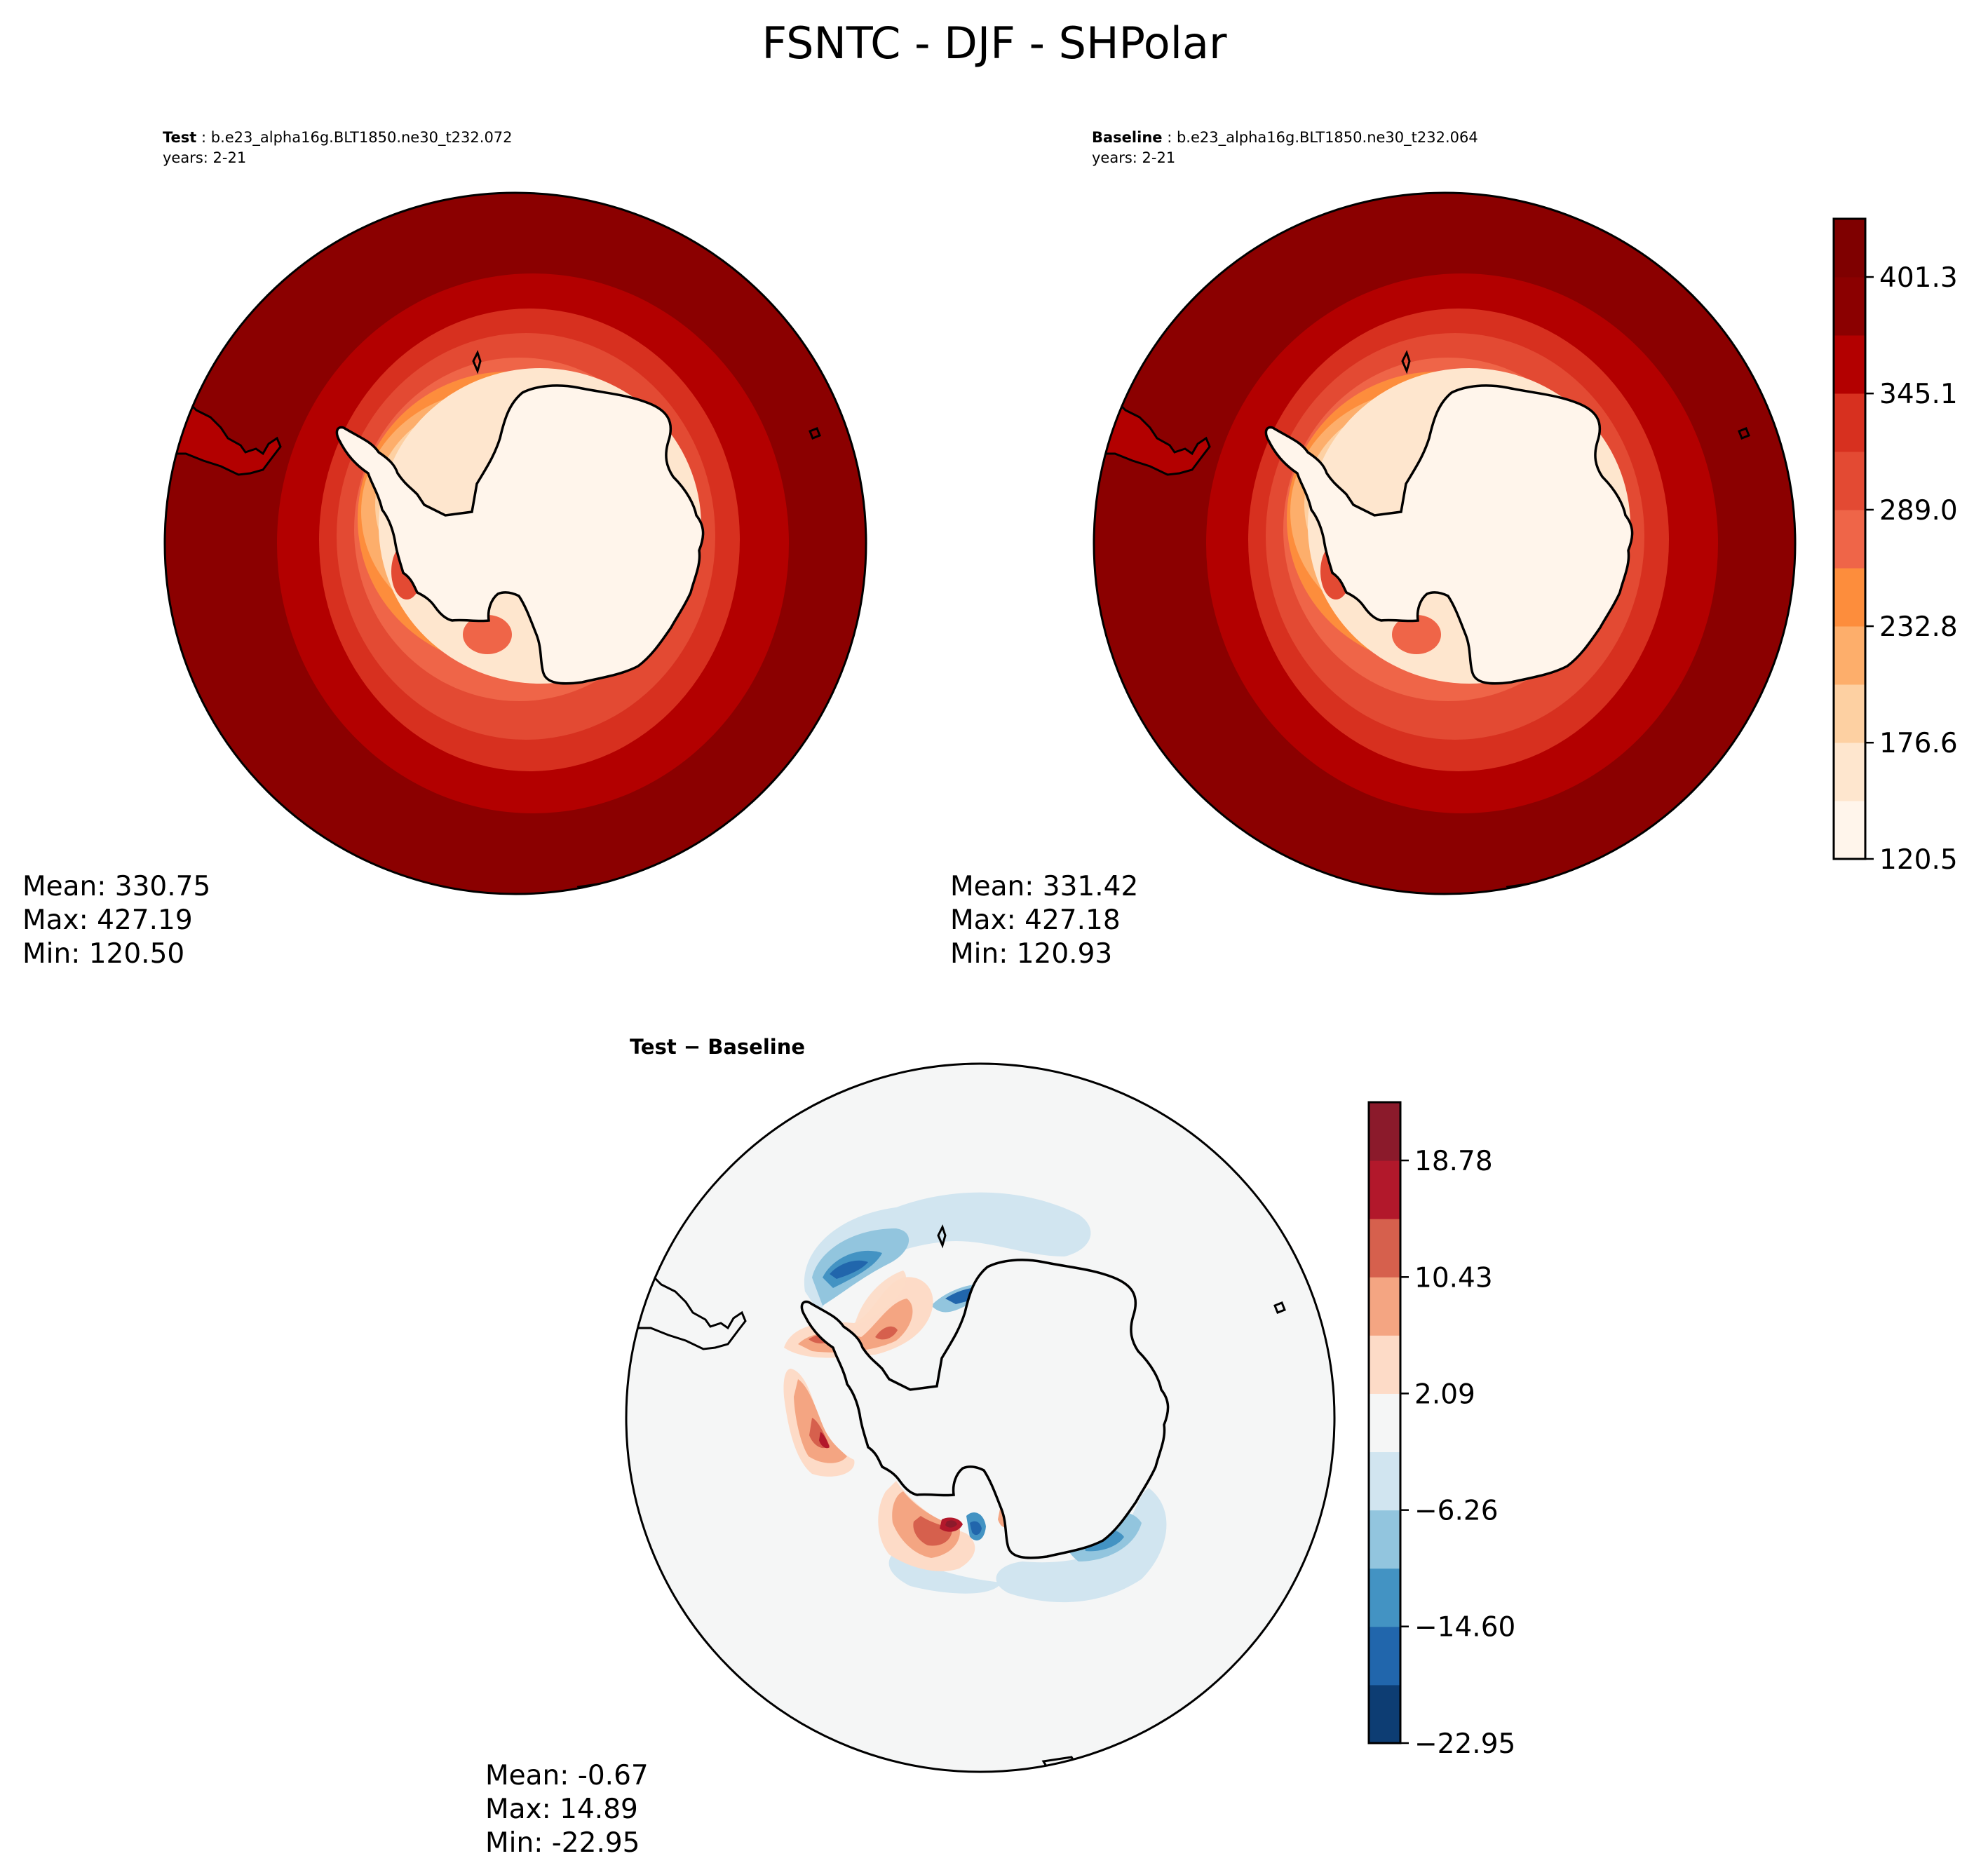  What do you see at coordinates (994, 43) in the screenshot?
I see `figure-title: FSNTC - DJF - SHPolar` at bounding box center [994, 43].